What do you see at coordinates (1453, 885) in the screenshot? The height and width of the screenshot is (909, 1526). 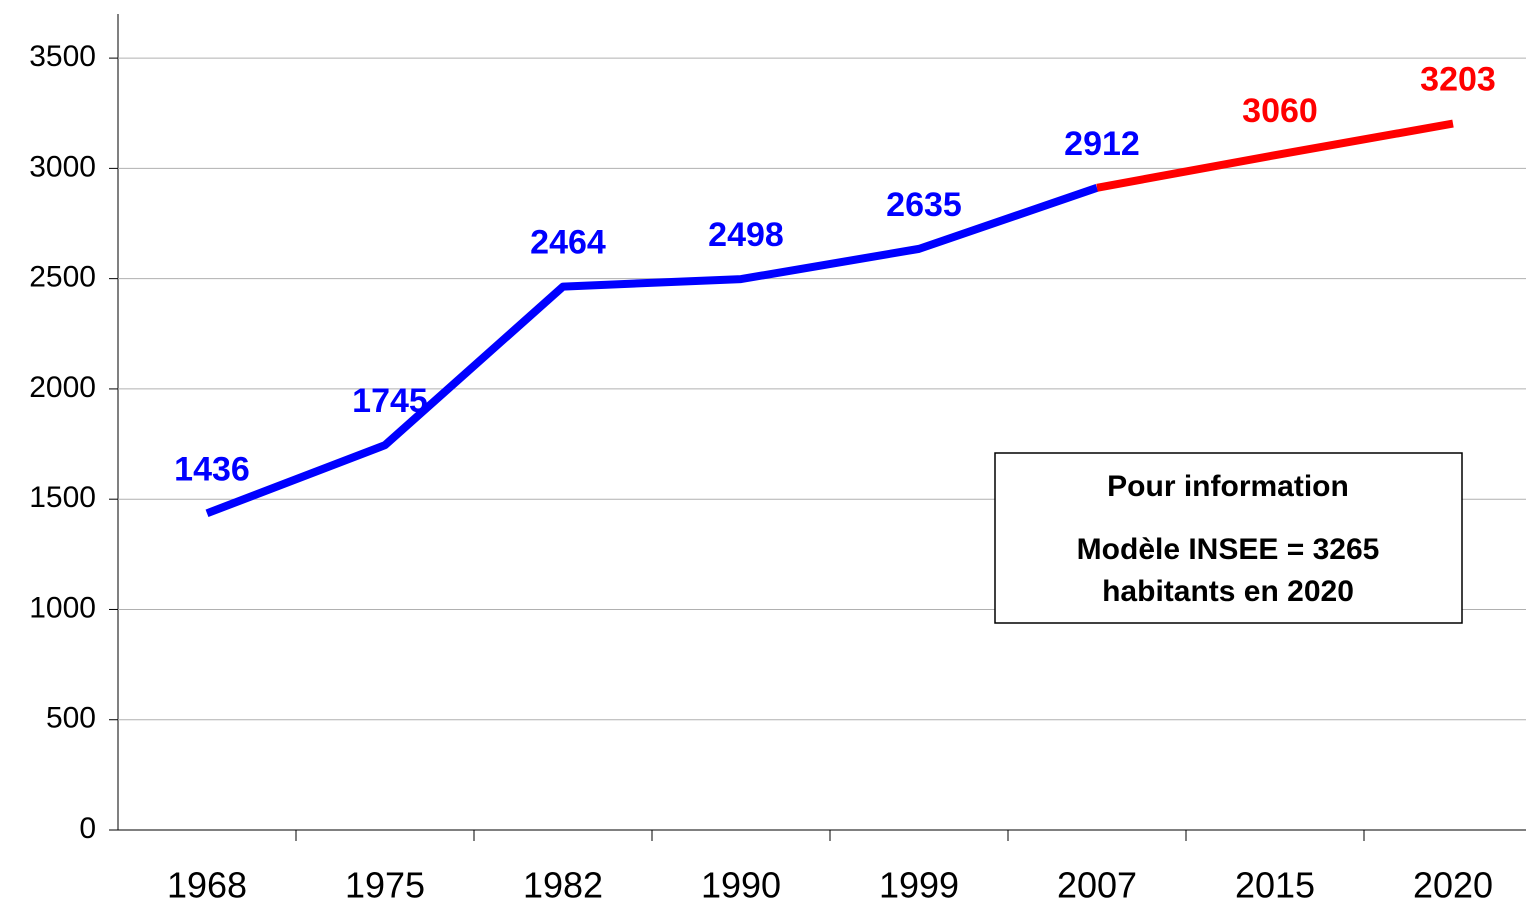 I see `x-tick-label: 2020` at bounding box center [1453, 885].